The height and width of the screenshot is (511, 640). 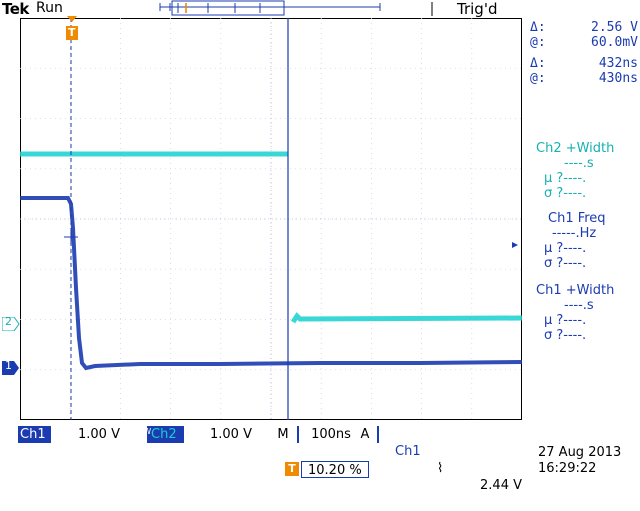 What do you see at coordinates (33, 434) in the screenshot?
I see `ch1-label: Ch1` at bounding box center [33, 434].